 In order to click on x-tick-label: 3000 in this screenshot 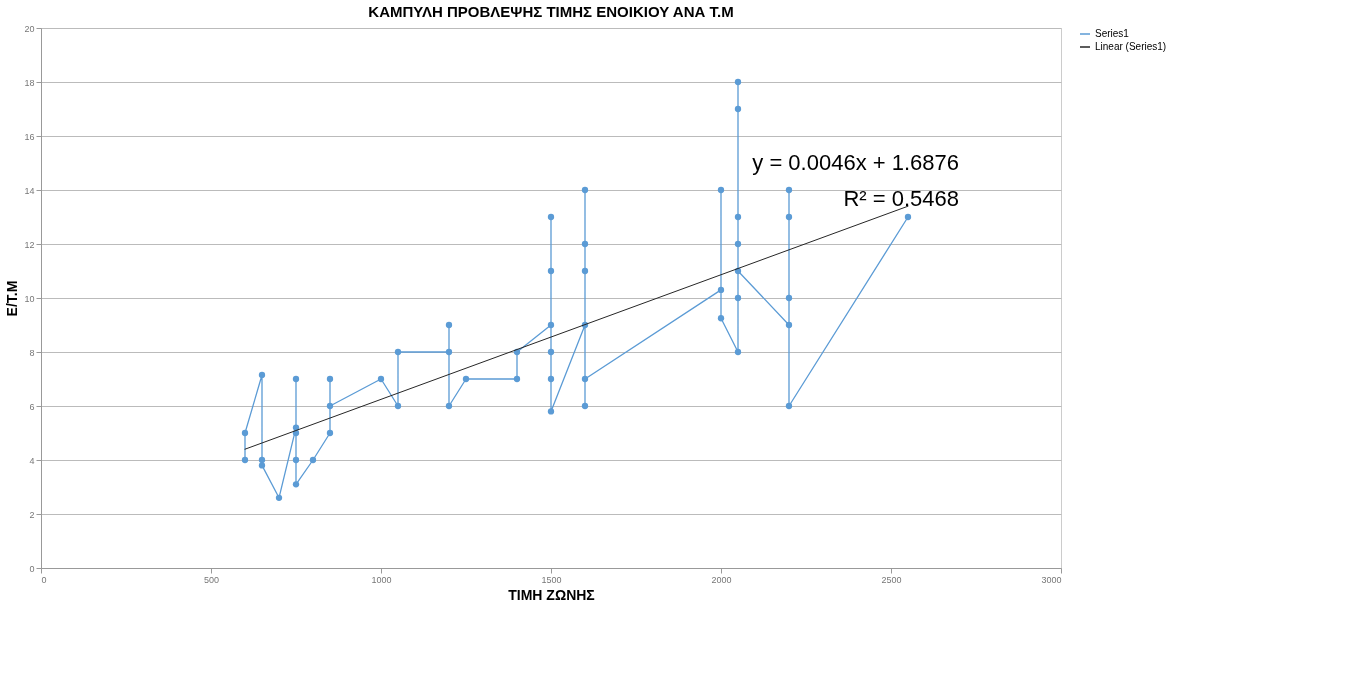, I will do `click(1051, 579)`.